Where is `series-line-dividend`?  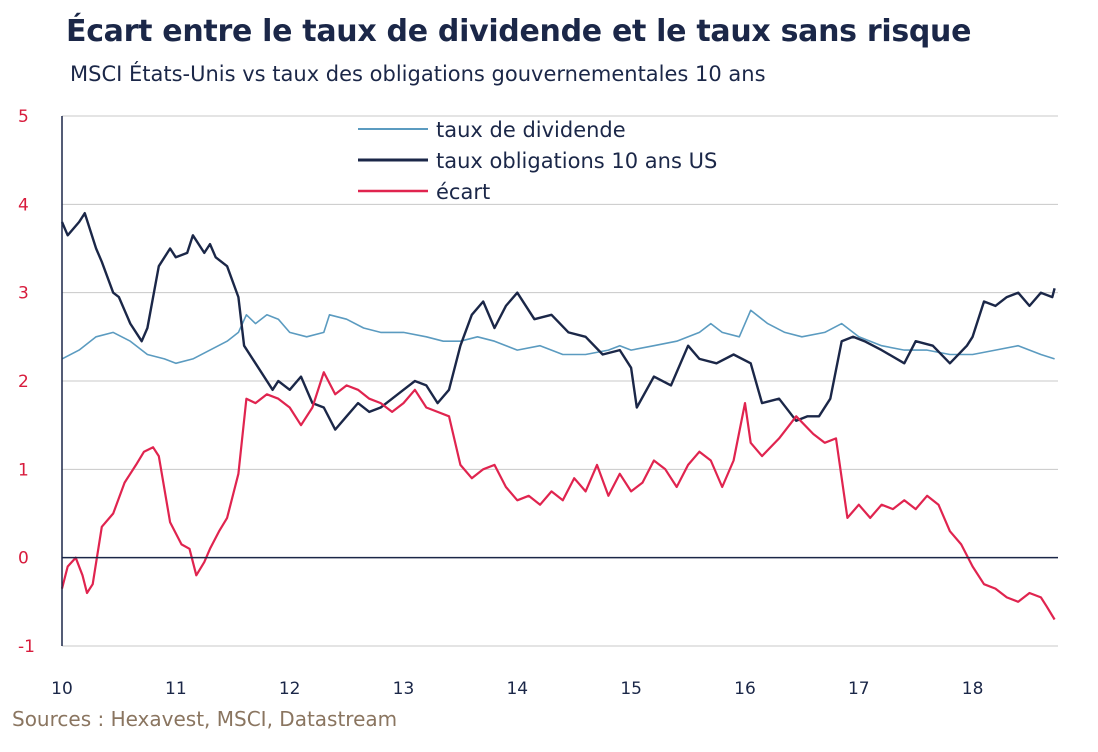 series-line-dividend is located at coordinates (558, 337).